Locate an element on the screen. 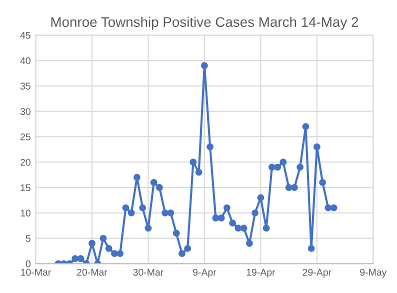  x-tick-label: 30-Mar is located at coordinates (148, 272).